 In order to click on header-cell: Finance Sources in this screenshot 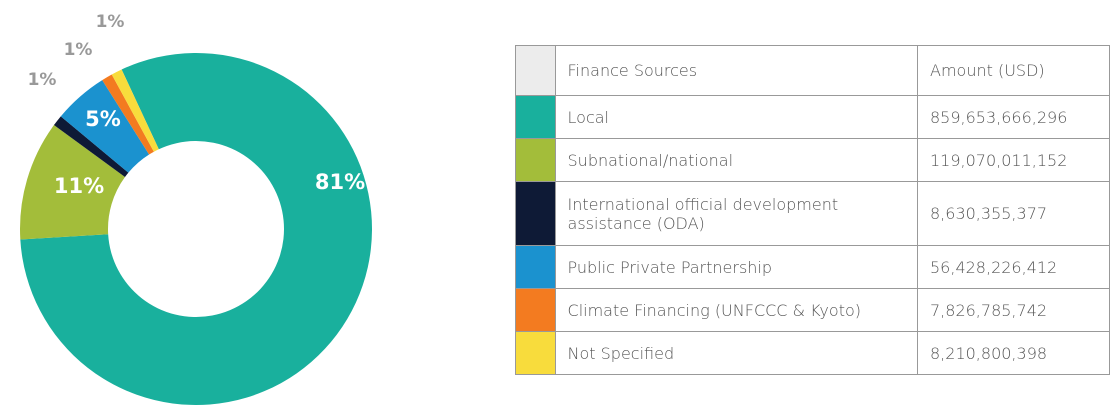, I will do `click(736, 70)`.